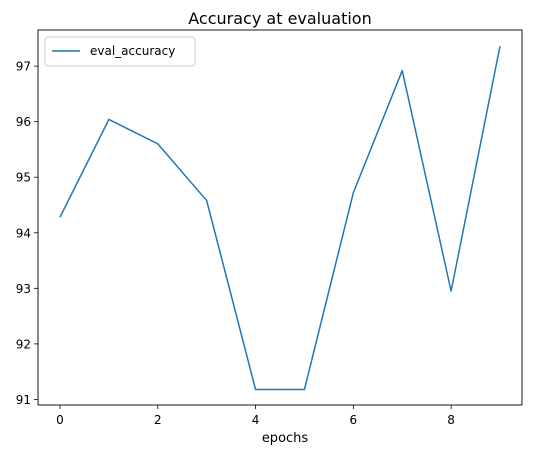  I want to click on x-tick-label: 2, so click(158, 420).